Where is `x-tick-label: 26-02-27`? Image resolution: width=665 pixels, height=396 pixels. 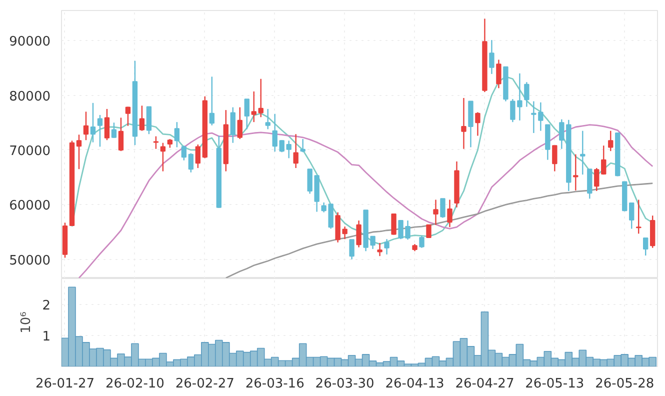
x-tick-label: 26-02-27 is located at coordinates (204, 384).